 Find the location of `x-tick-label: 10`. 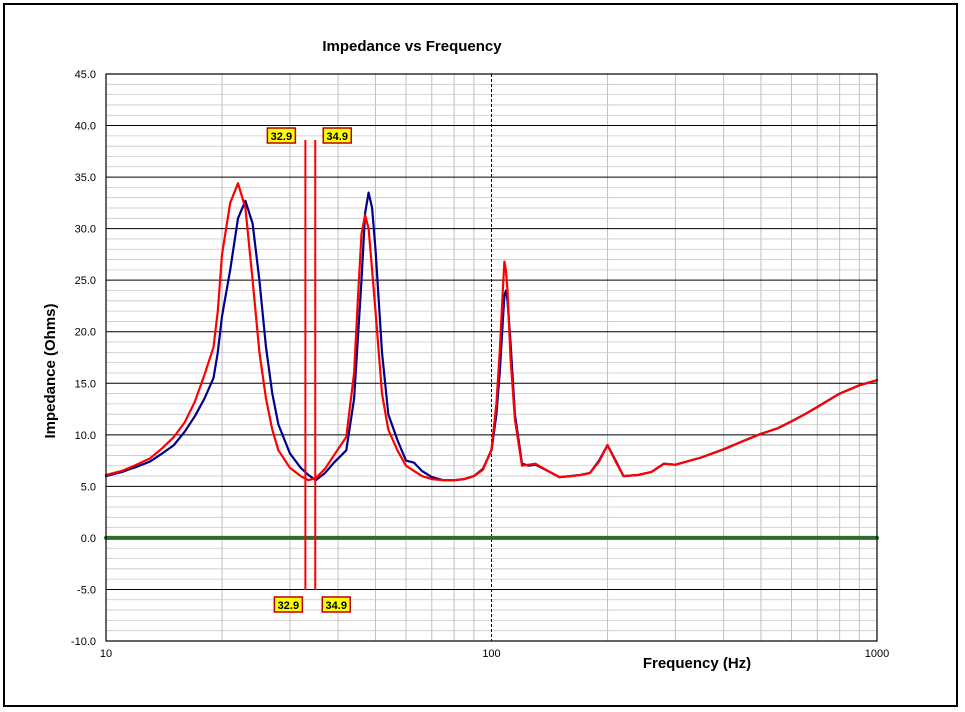

x-tick-label: 10 is located at coordinates (106, 654).